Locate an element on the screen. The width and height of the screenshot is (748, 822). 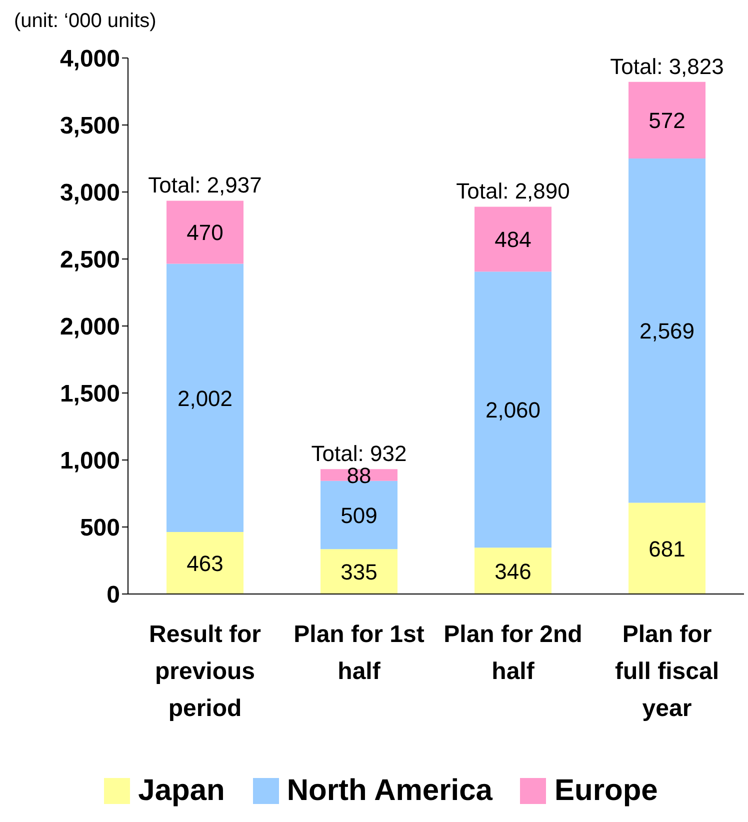
legend-label: Europe is located at coordinates (606, 791).